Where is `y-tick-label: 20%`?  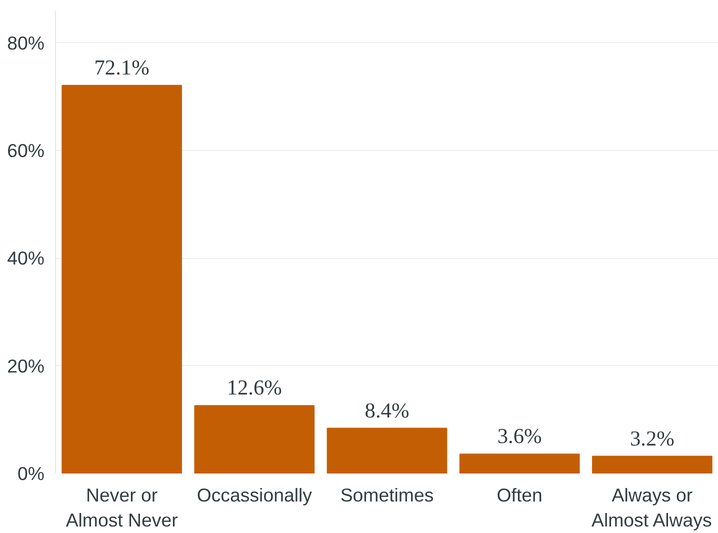
y-tick-label: 20% is located at coordinates (26, 365).